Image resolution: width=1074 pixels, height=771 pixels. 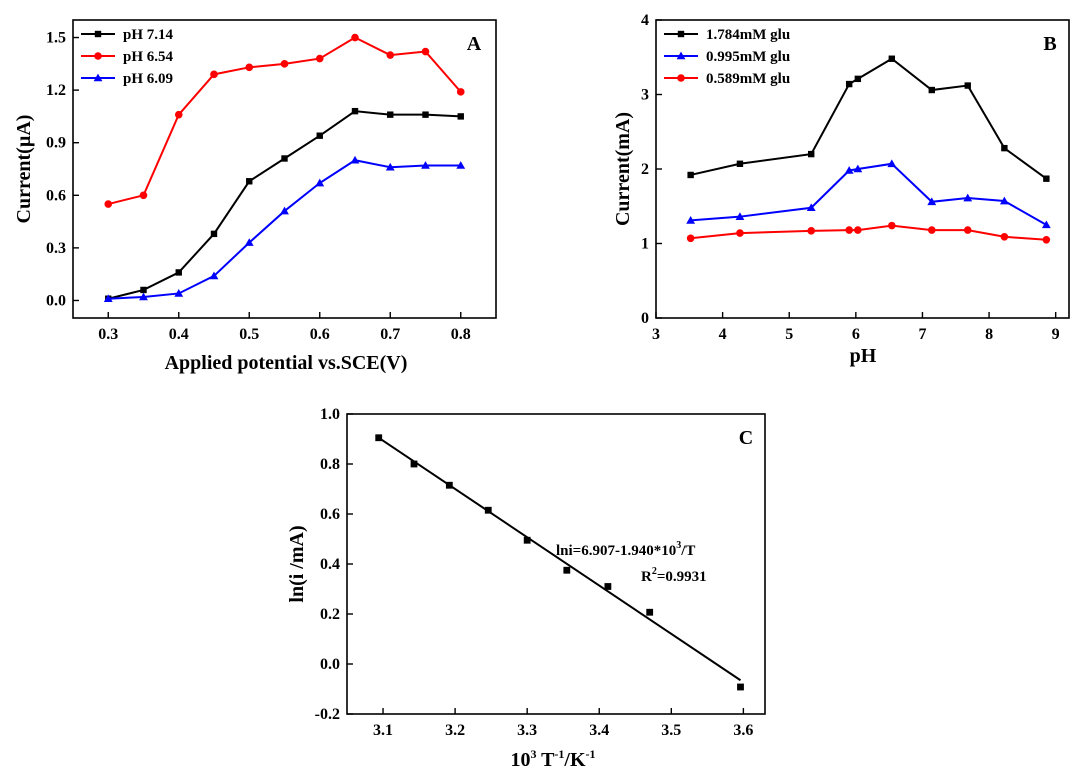 What do you see at coordinates (560, 559) in the screenshot?
I see `fit-line` at bounding box center [560, 559].